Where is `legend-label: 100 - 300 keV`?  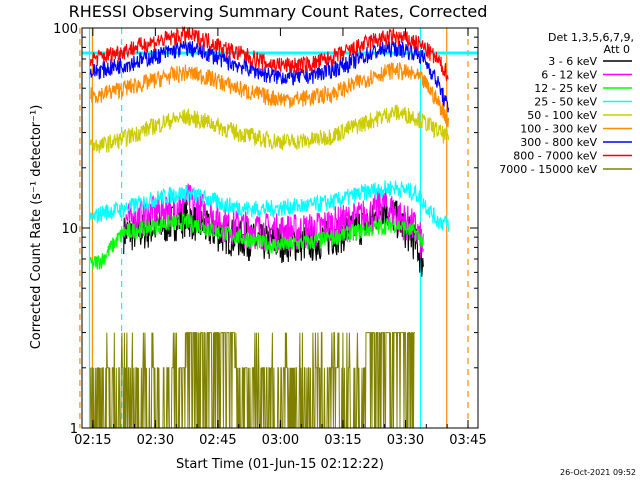
legend-label: 100 - 300 keV is located at coordinates (558, 129).